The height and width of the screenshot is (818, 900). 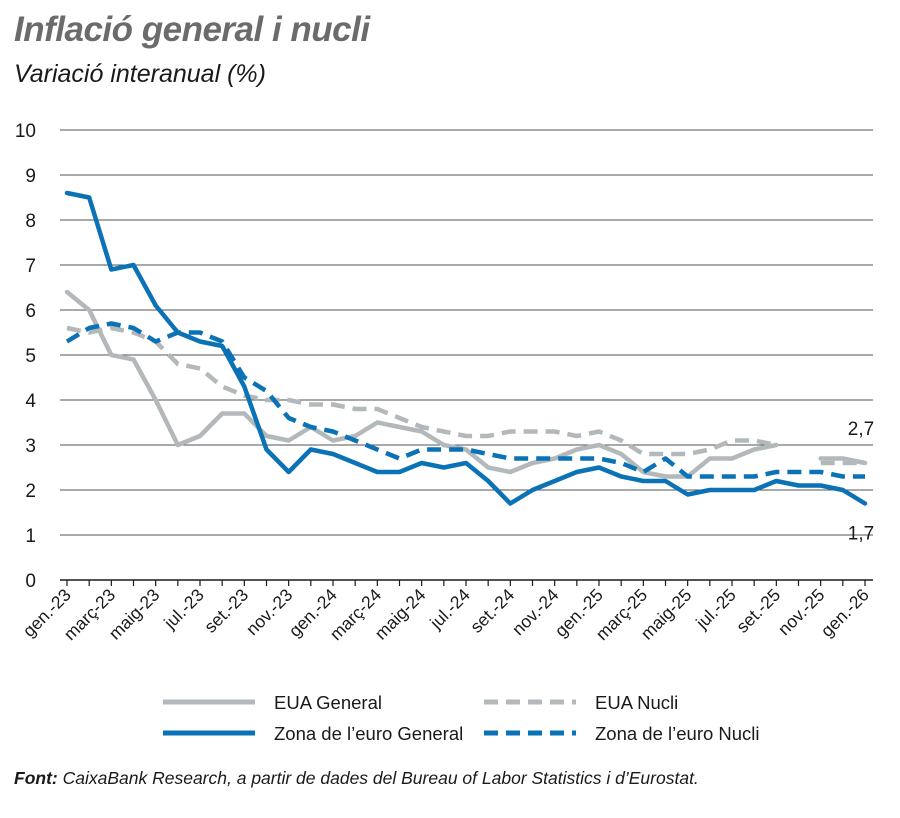 I want to click on y-tick-label: 2, so click(x=30, y=491).